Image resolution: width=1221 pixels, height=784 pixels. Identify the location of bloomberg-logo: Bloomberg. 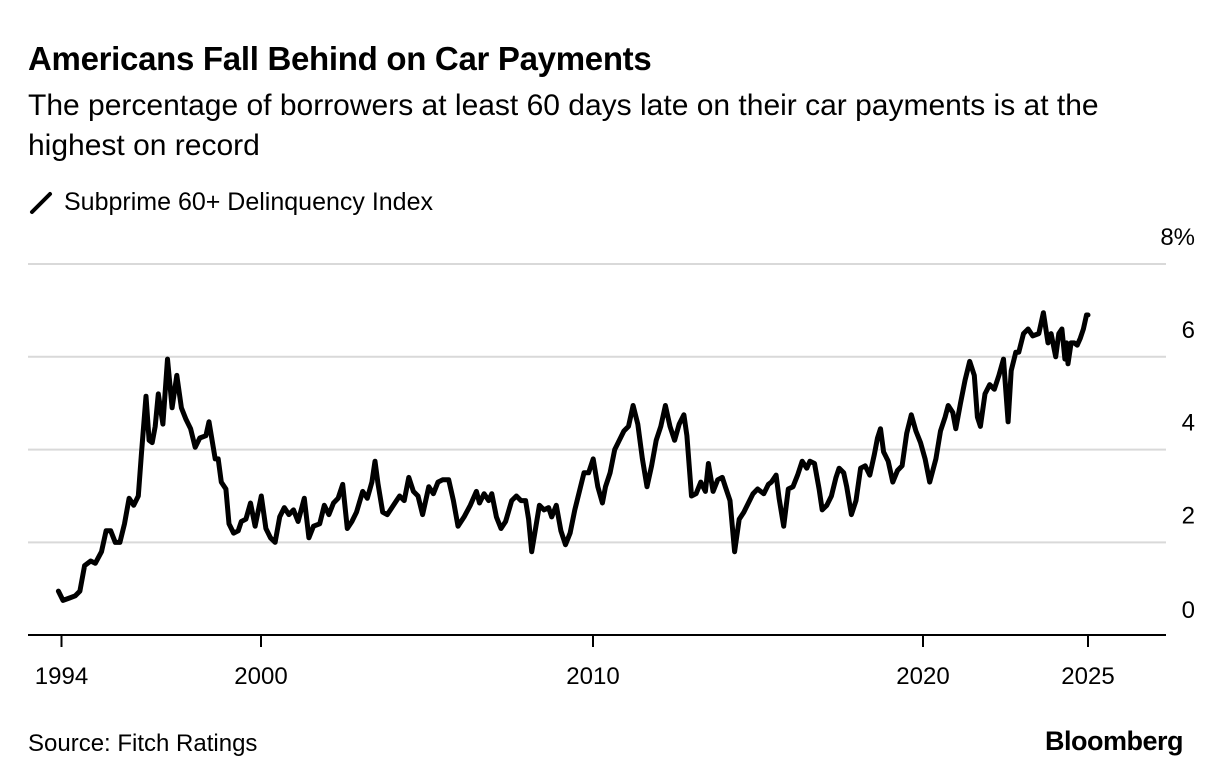
(1114, 741).